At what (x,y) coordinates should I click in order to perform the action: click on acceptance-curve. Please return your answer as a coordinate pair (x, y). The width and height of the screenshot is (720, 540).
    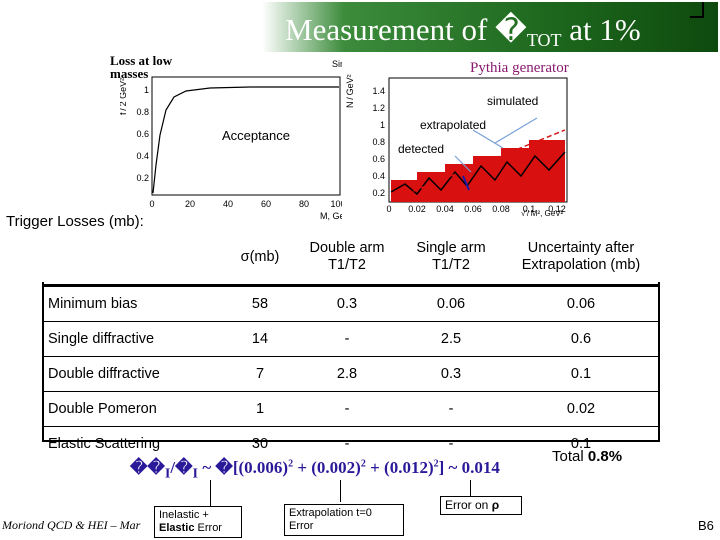
    Looking at the image, I should click on (245, 140).